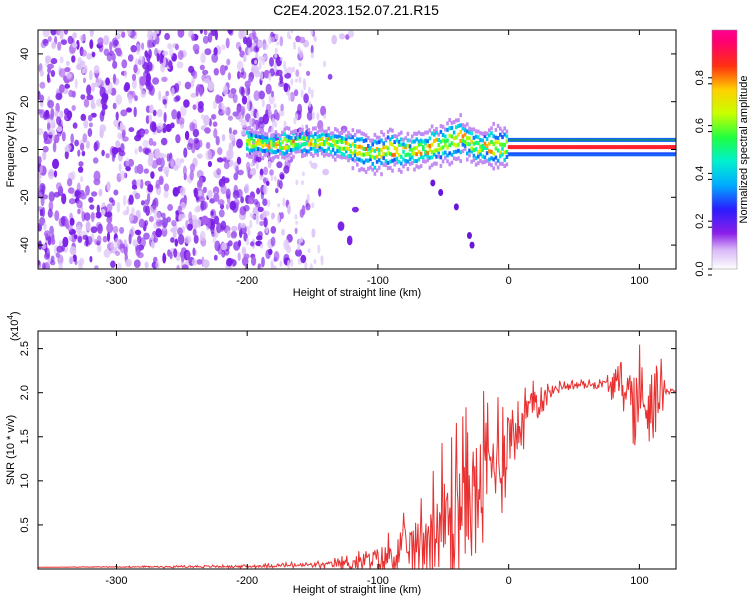  Describe the element at coordinates (744, 150) in the screenshot. I see `colorbar-label: Normalized spectral amplitude` at that location.